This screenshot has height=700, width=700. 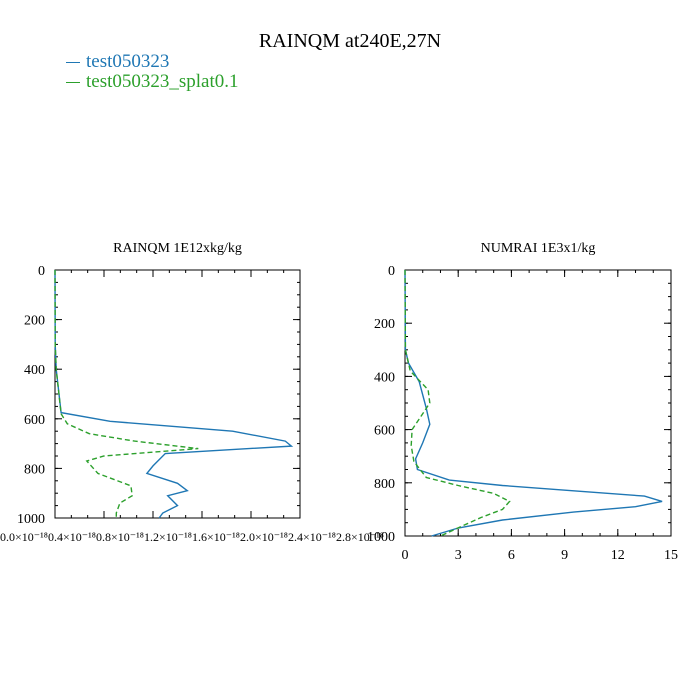 I want to click on x-tick-label: 1.2×10⁻¹⁸, so click(x=168, y=537).